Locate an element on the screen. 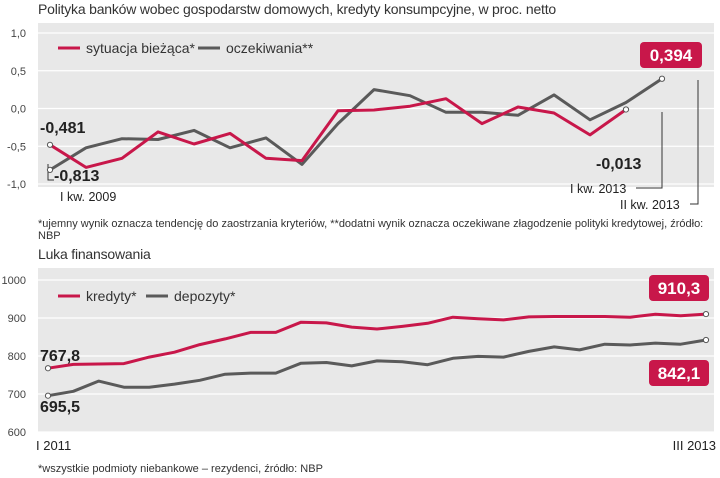 The width and height of the screenshot is (720, 478). callout-start-credit: 767,8 is located at coordinates (60, 356).